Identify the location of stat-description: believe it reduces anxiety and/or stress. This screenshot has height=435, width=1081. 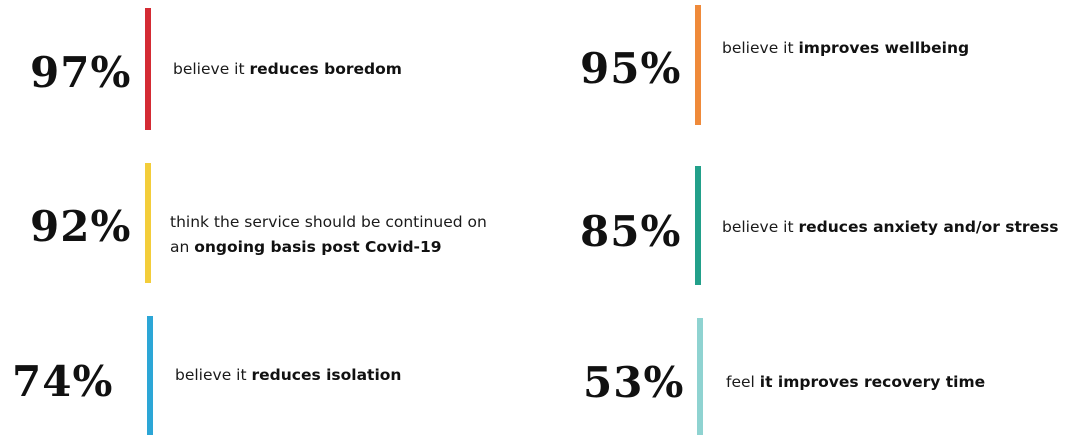
(890, 227).